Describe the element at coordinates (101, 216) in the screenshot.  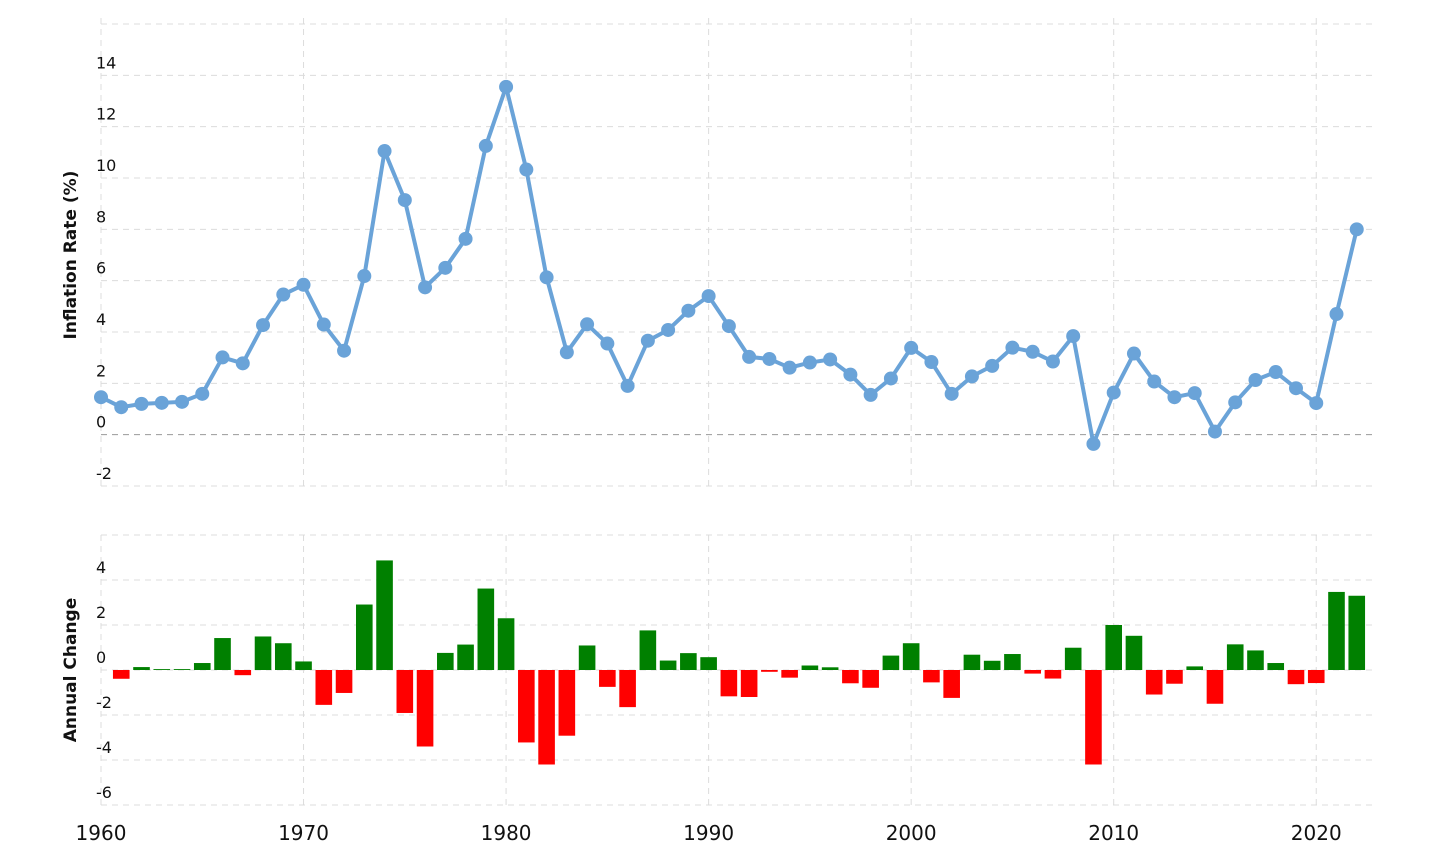
I see `y-tick-label: 8` at that location.